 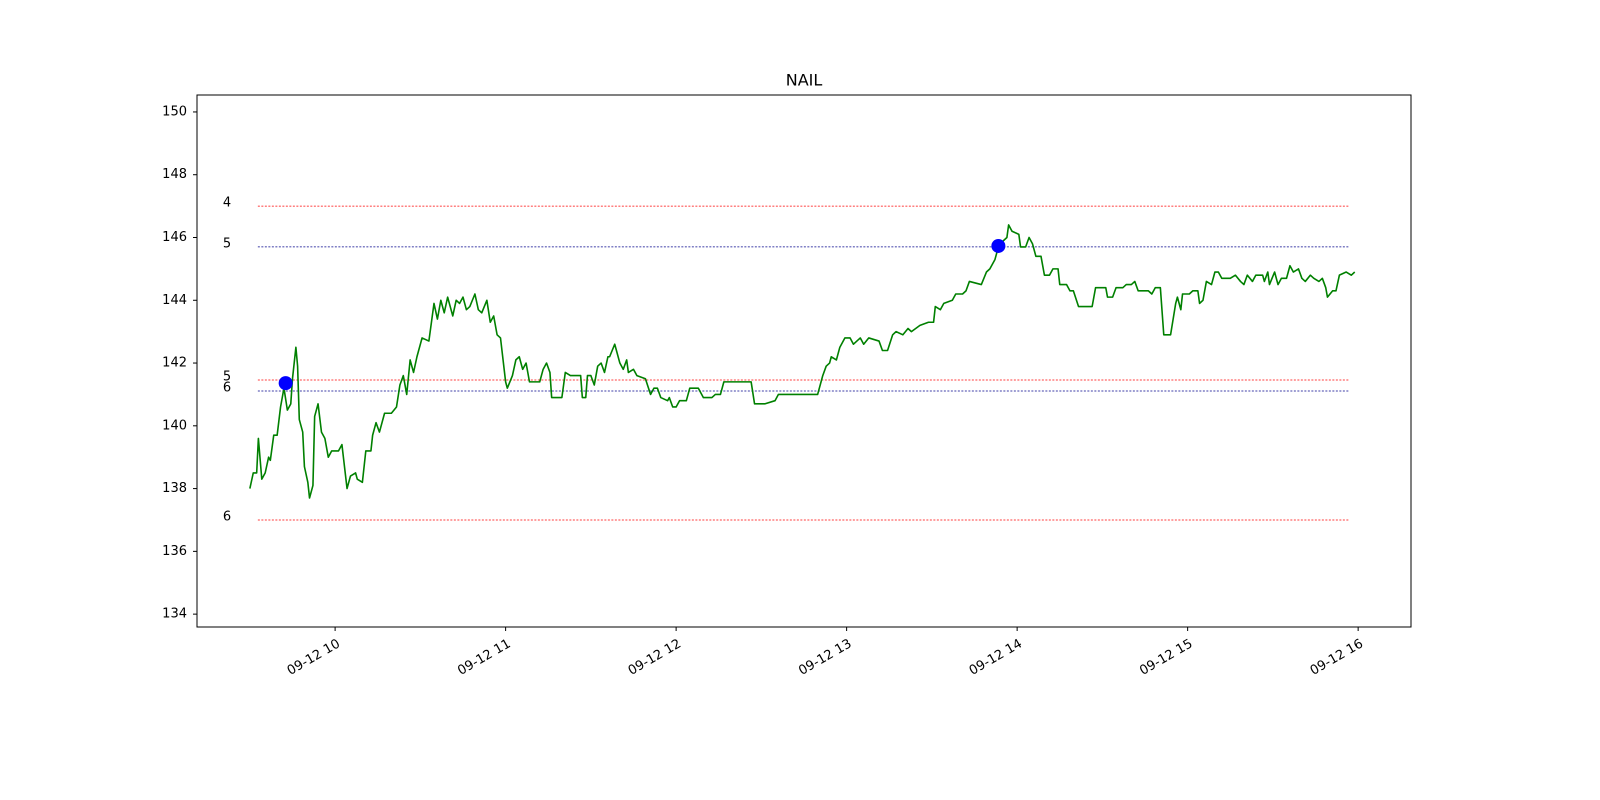 I want to click on chart-title: NAIL, so click(x=804, y=80).